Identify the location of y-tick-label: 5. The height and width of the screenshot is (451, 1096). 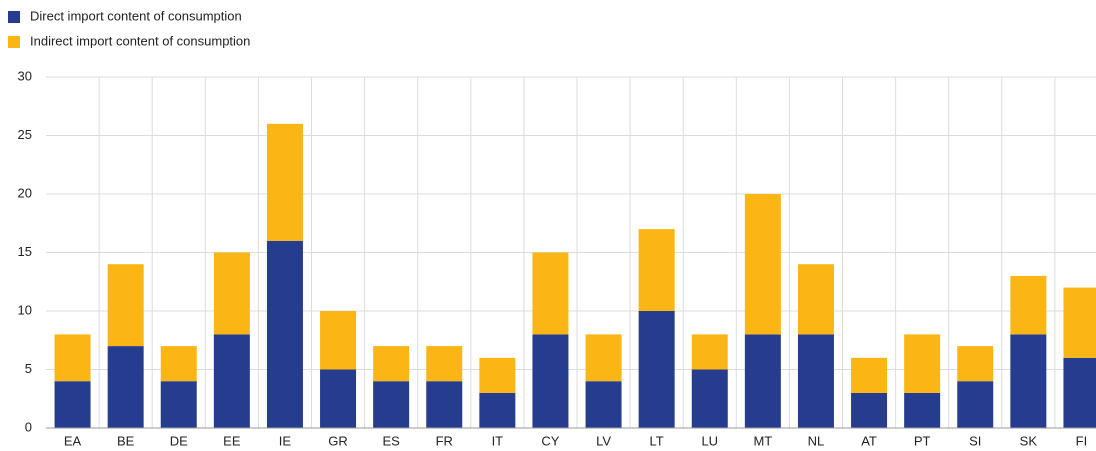
(28, 368).